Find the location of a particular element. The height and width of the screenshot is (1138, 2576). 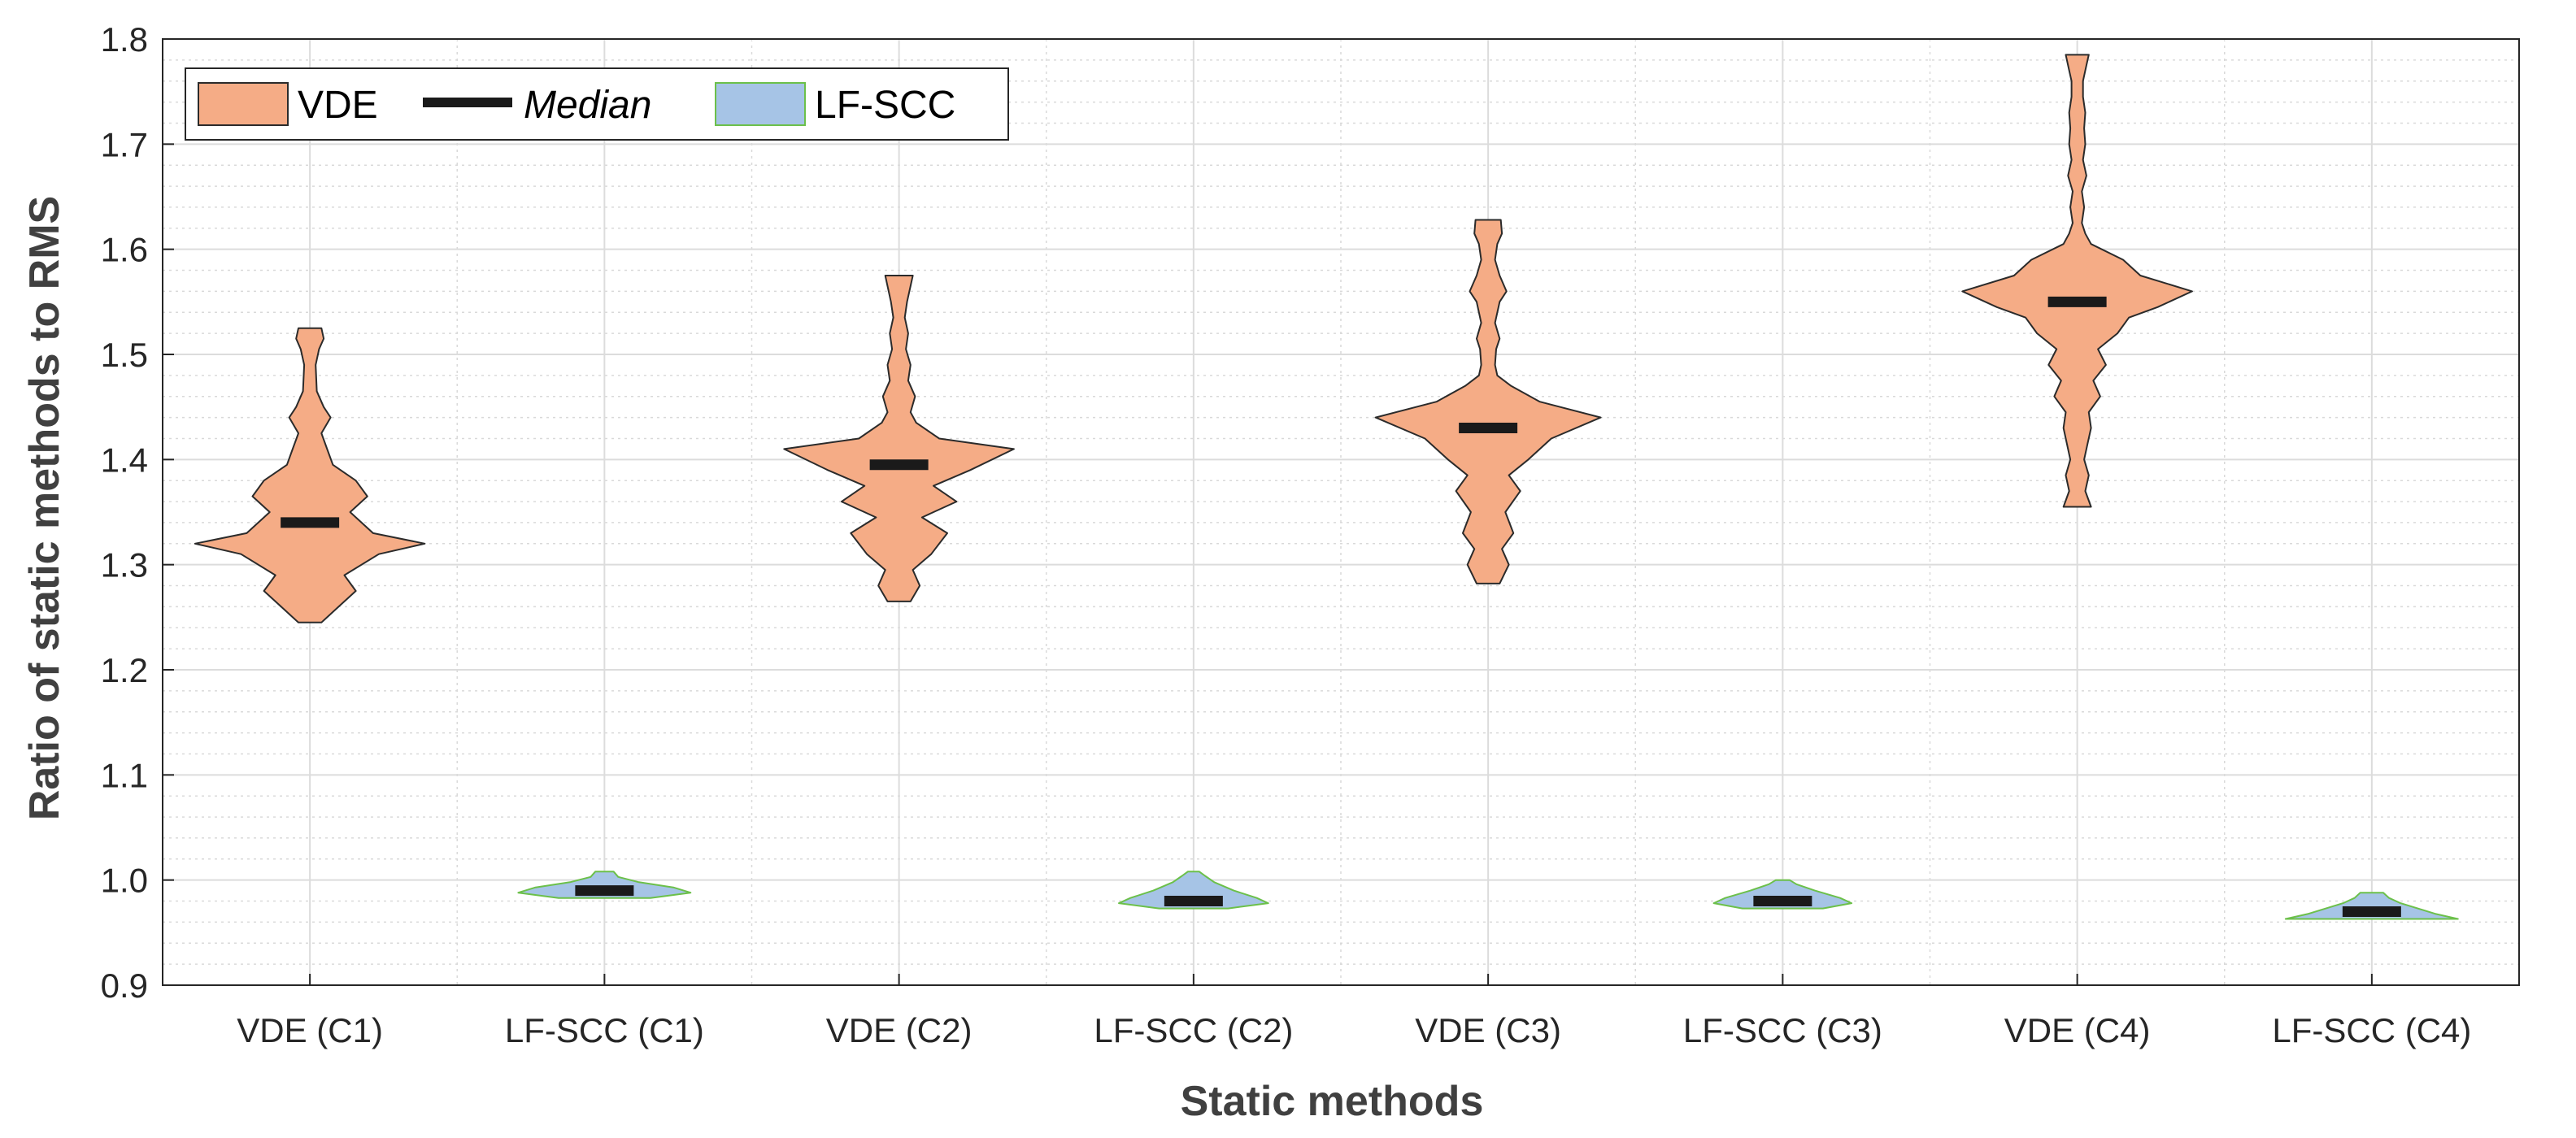

legend-swatch-vde is located at coordinates (244, 104).